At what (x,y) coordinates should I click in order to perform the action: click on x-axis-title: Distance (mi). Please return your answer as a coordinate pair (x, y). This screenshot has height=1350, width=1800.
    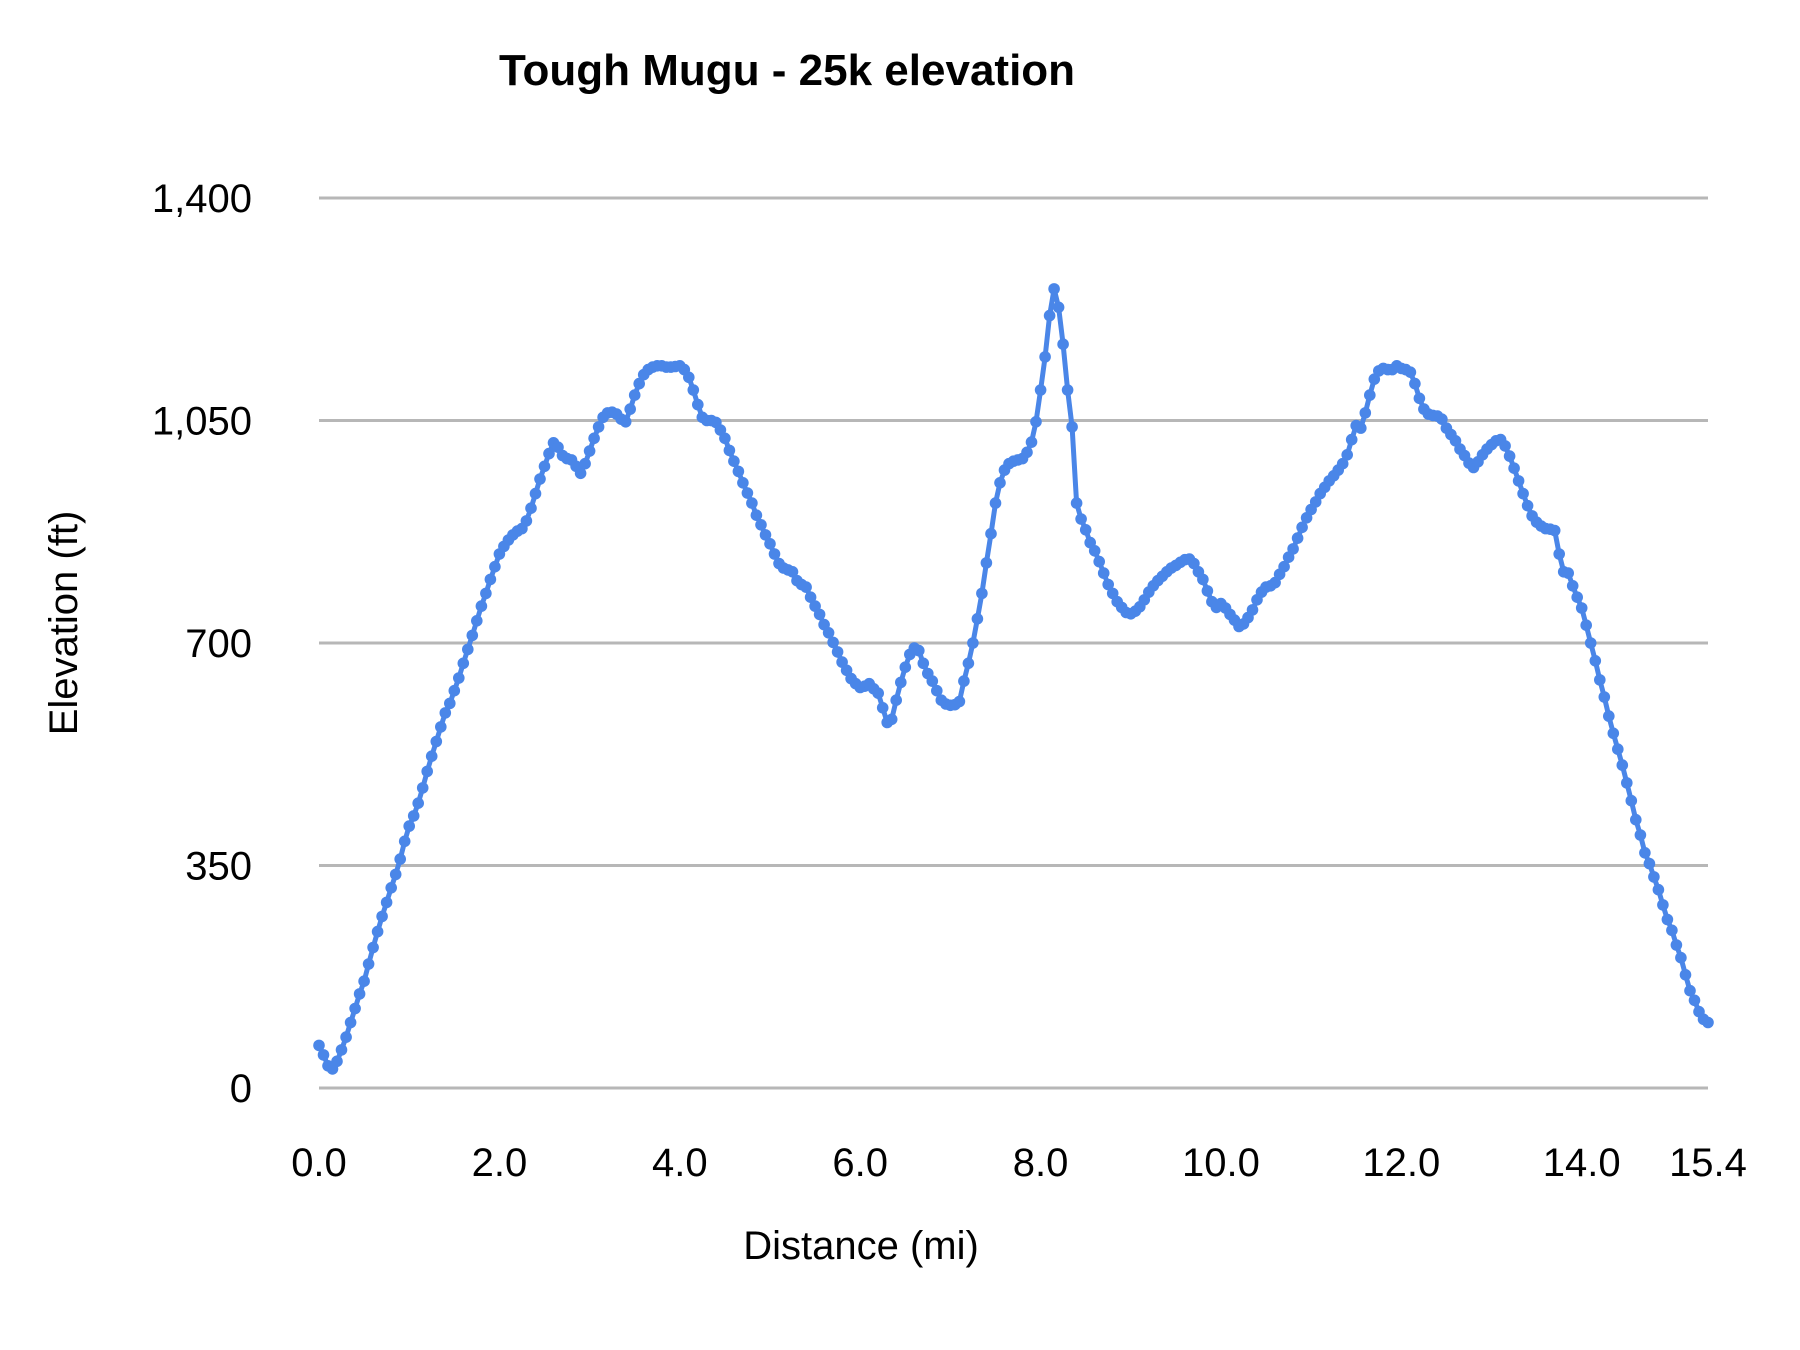
    Looking at the image, I should click on (861, 1246).